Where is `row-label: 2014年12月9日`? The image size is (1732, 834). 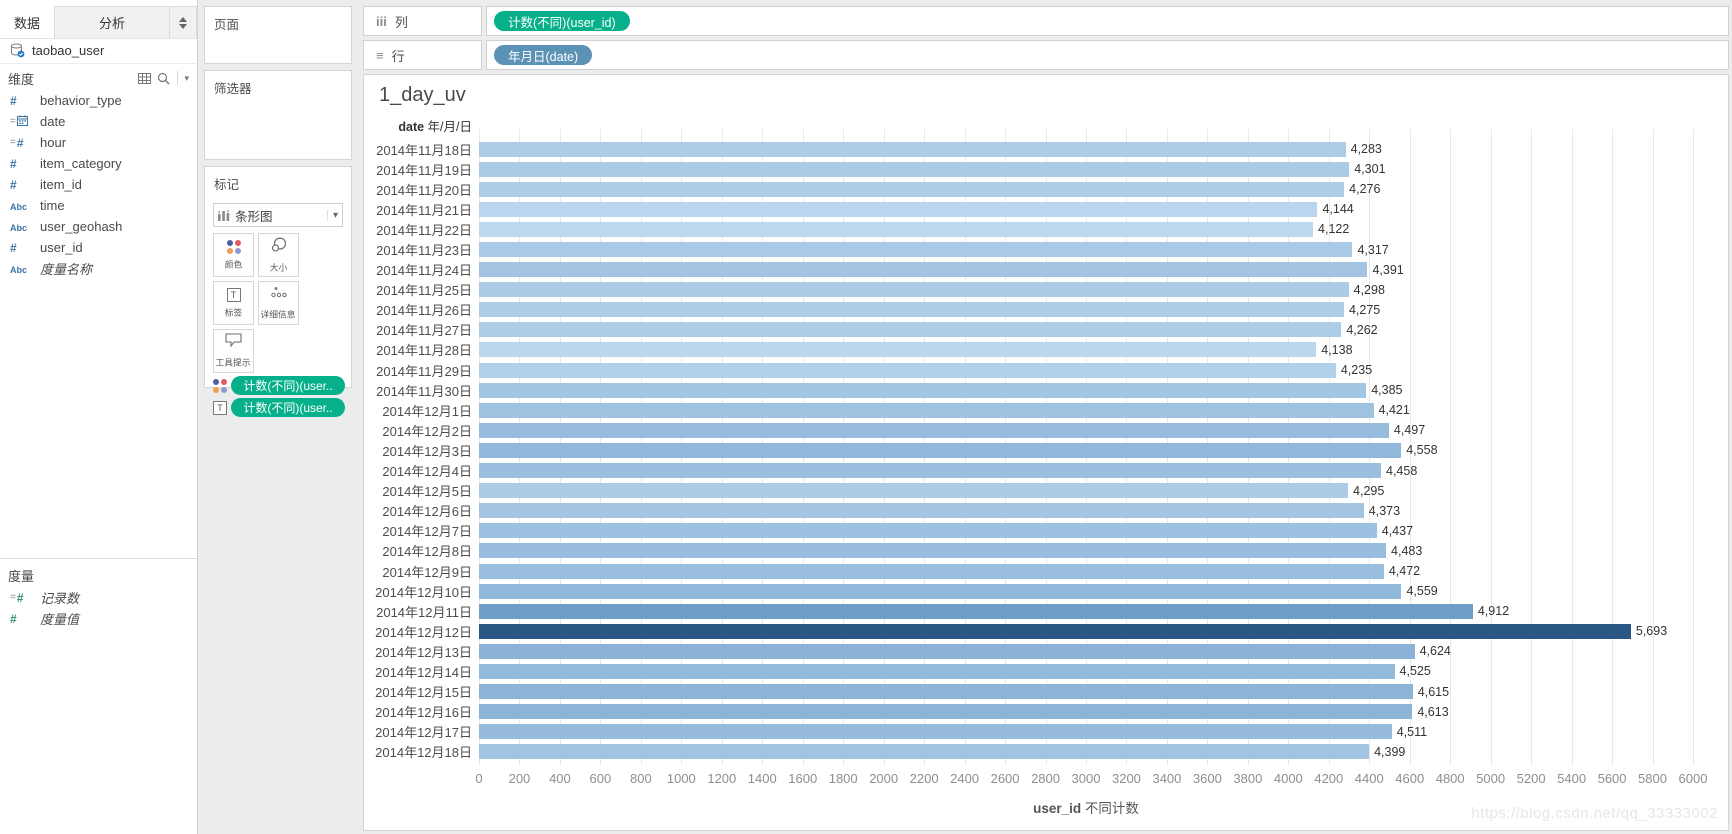
row-label: 2014年12月9日 is located at coordinates (427, 572).